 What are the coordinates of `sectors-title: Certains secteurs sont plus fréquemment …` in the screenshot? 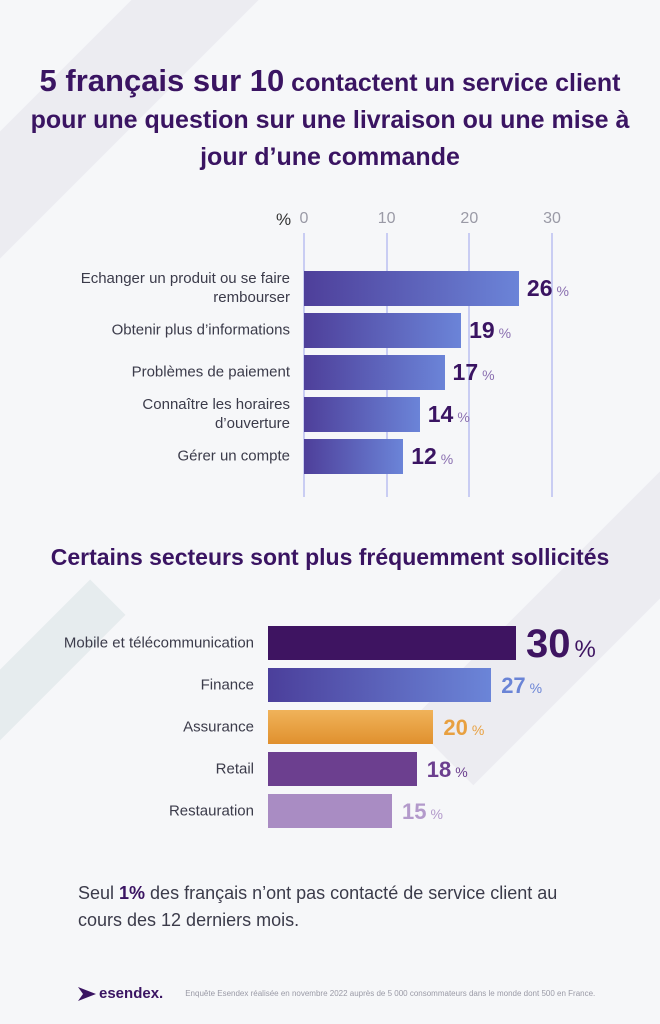 It's located at (330, 557).